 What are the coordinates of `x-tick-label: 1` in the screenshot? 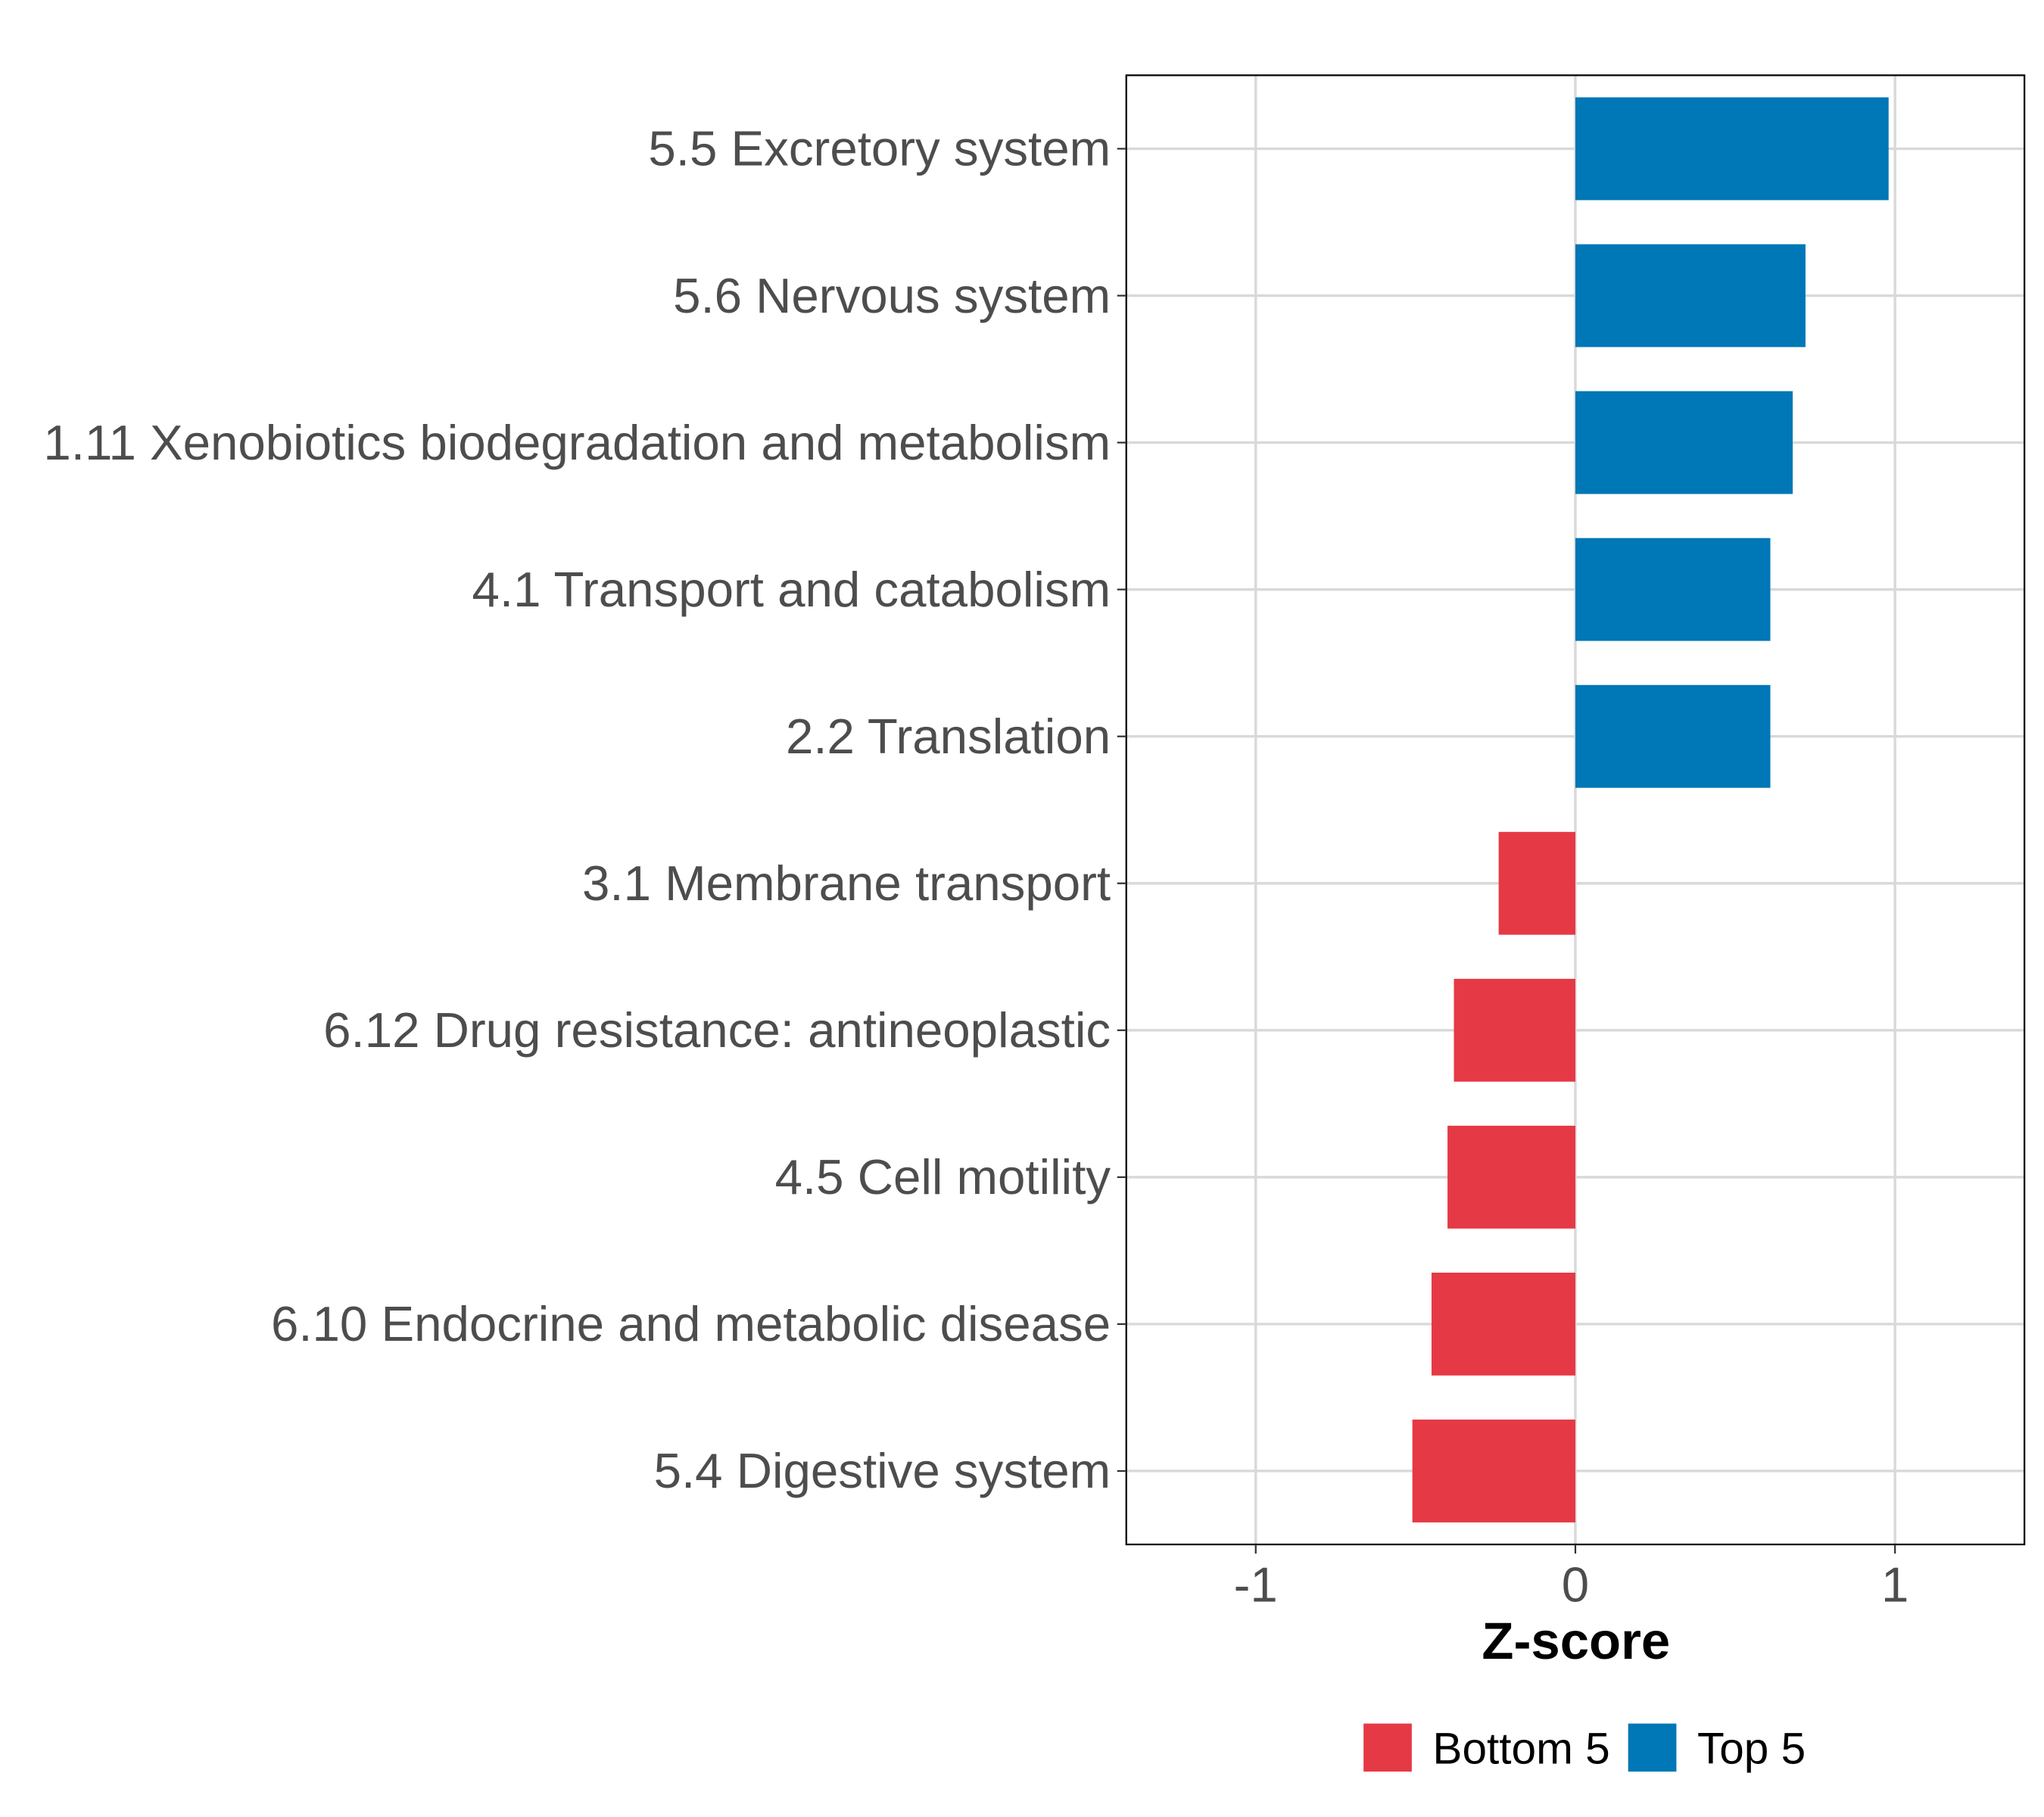 It's located at (1895, 1585).